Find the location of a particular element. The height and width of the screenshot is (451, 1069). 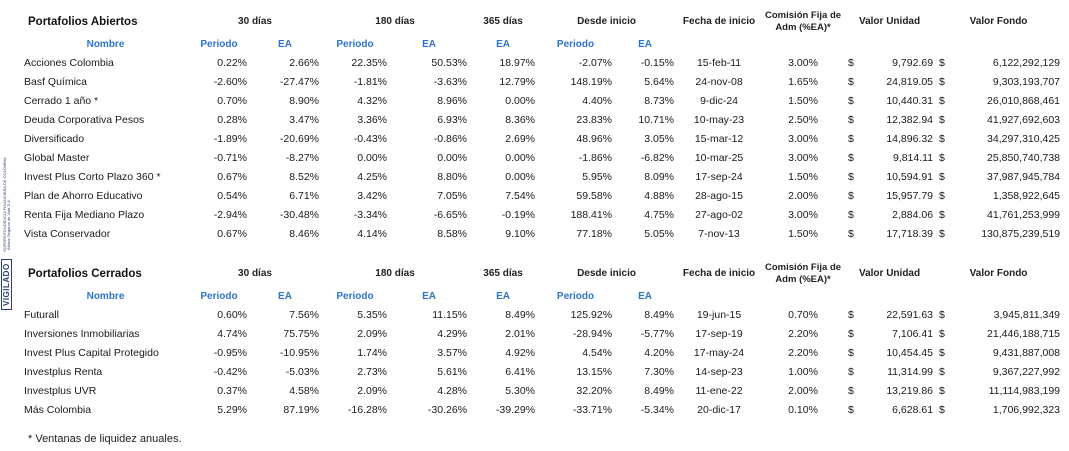

subheader-ea: EA is located at coordinates (503, 44).